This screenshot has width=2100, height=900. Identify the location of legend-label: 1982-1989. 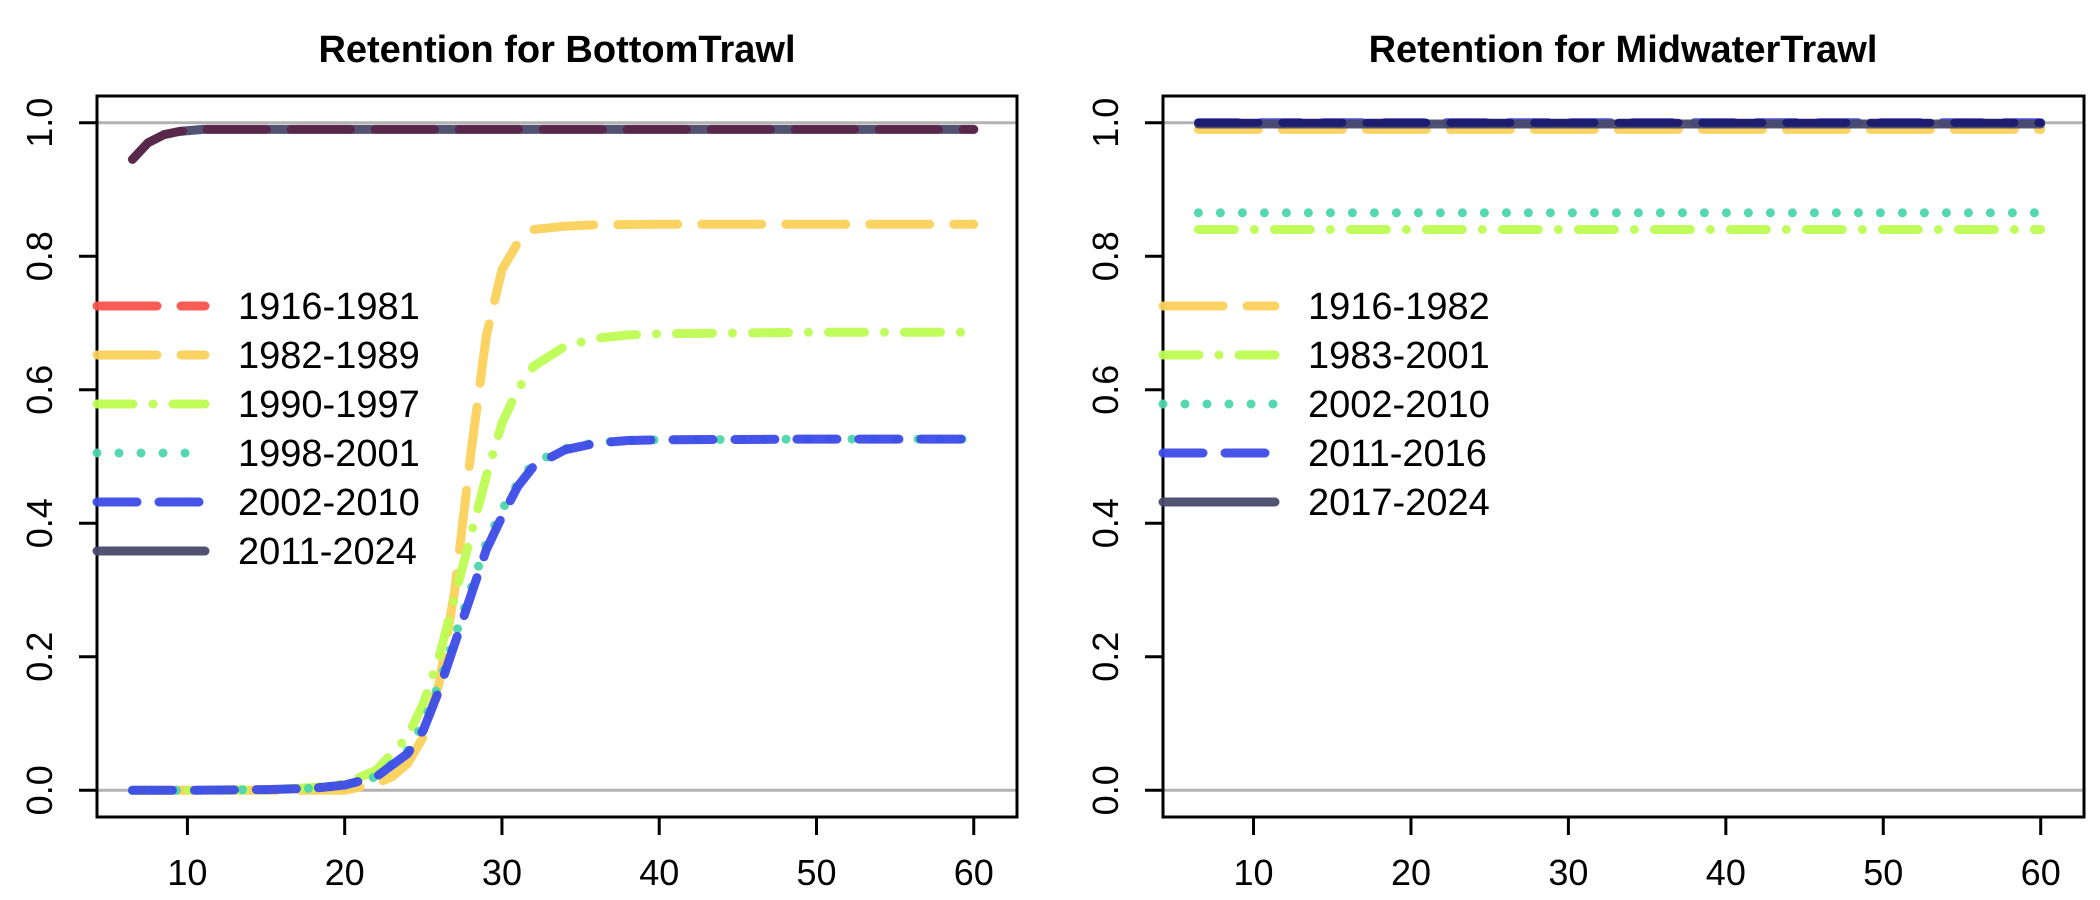
(329, 356).